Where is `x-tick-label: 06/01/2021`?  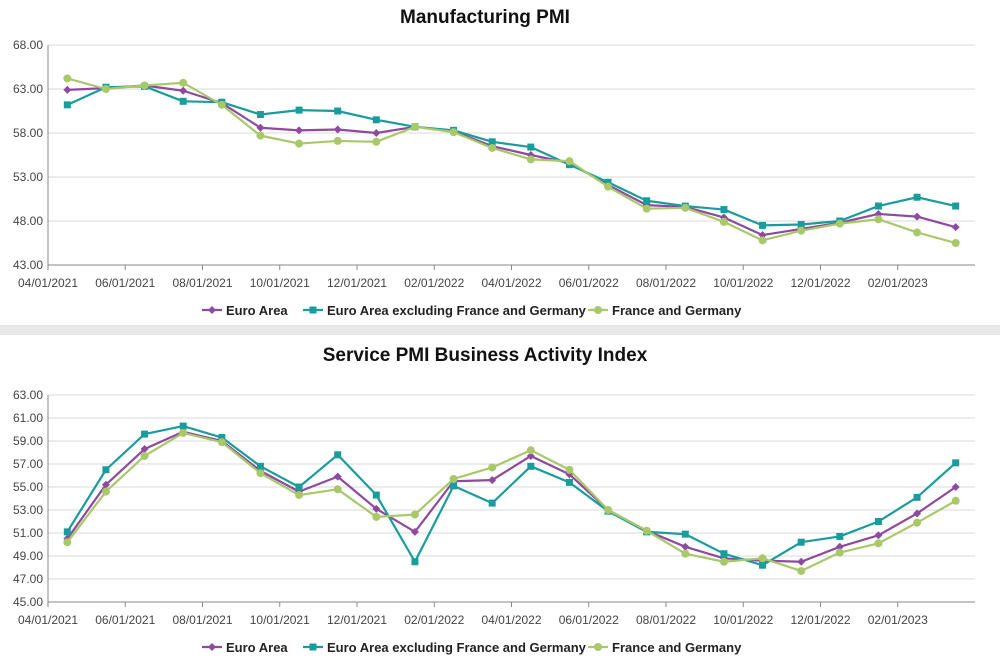 x-tick-label: 06/01/2021 is located at coordinates (125, 620).